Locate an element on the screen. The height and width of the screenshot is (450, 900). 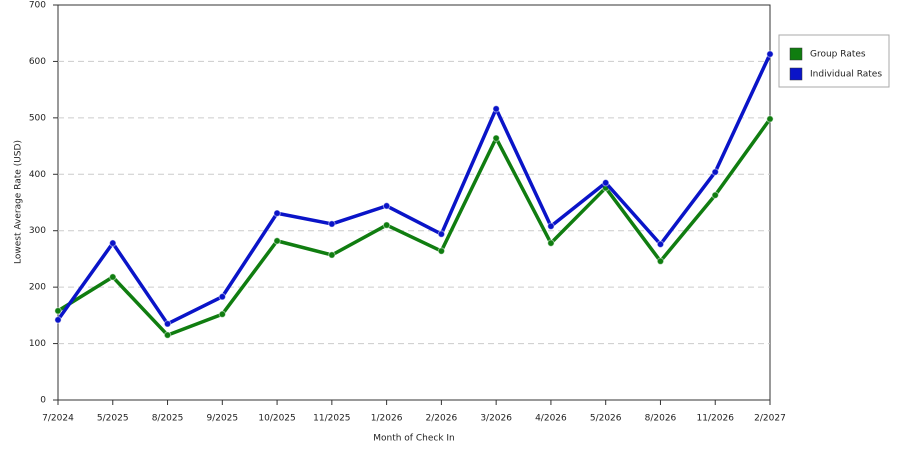
x-tick-label: 7/2024 is located at coordinates (58, 419).